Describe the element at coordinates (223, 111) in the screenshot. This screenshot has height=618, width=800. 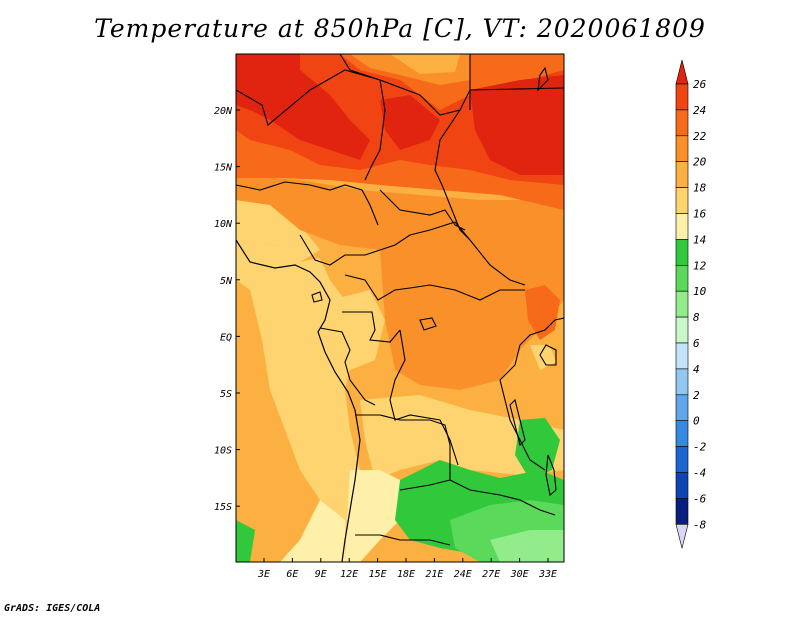
I see `lat-label: 20N` at that location.